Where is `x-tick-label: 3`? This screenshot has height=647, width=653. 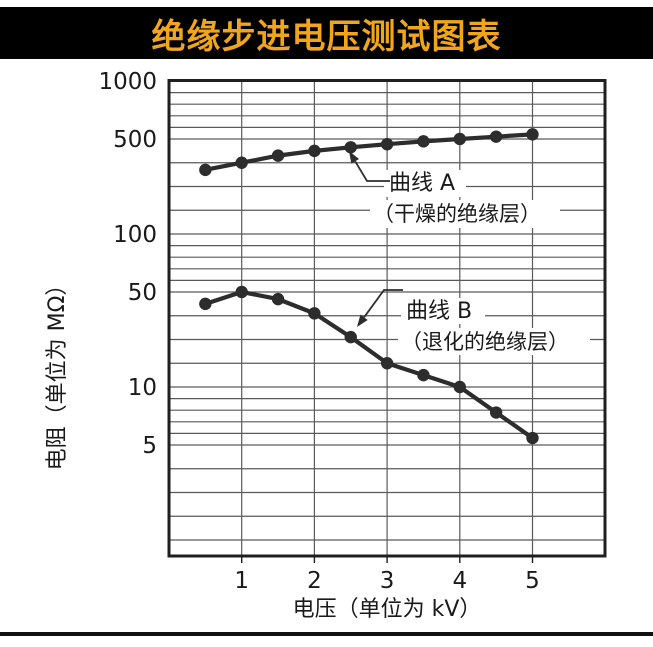
x-tick-label: 3 is located at coordinates (387, 581).